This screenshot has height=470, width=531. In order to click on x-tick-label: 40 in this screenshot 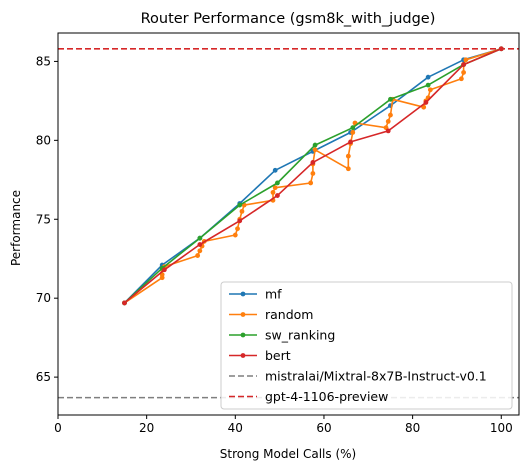, I will do `click(235, 428)`.